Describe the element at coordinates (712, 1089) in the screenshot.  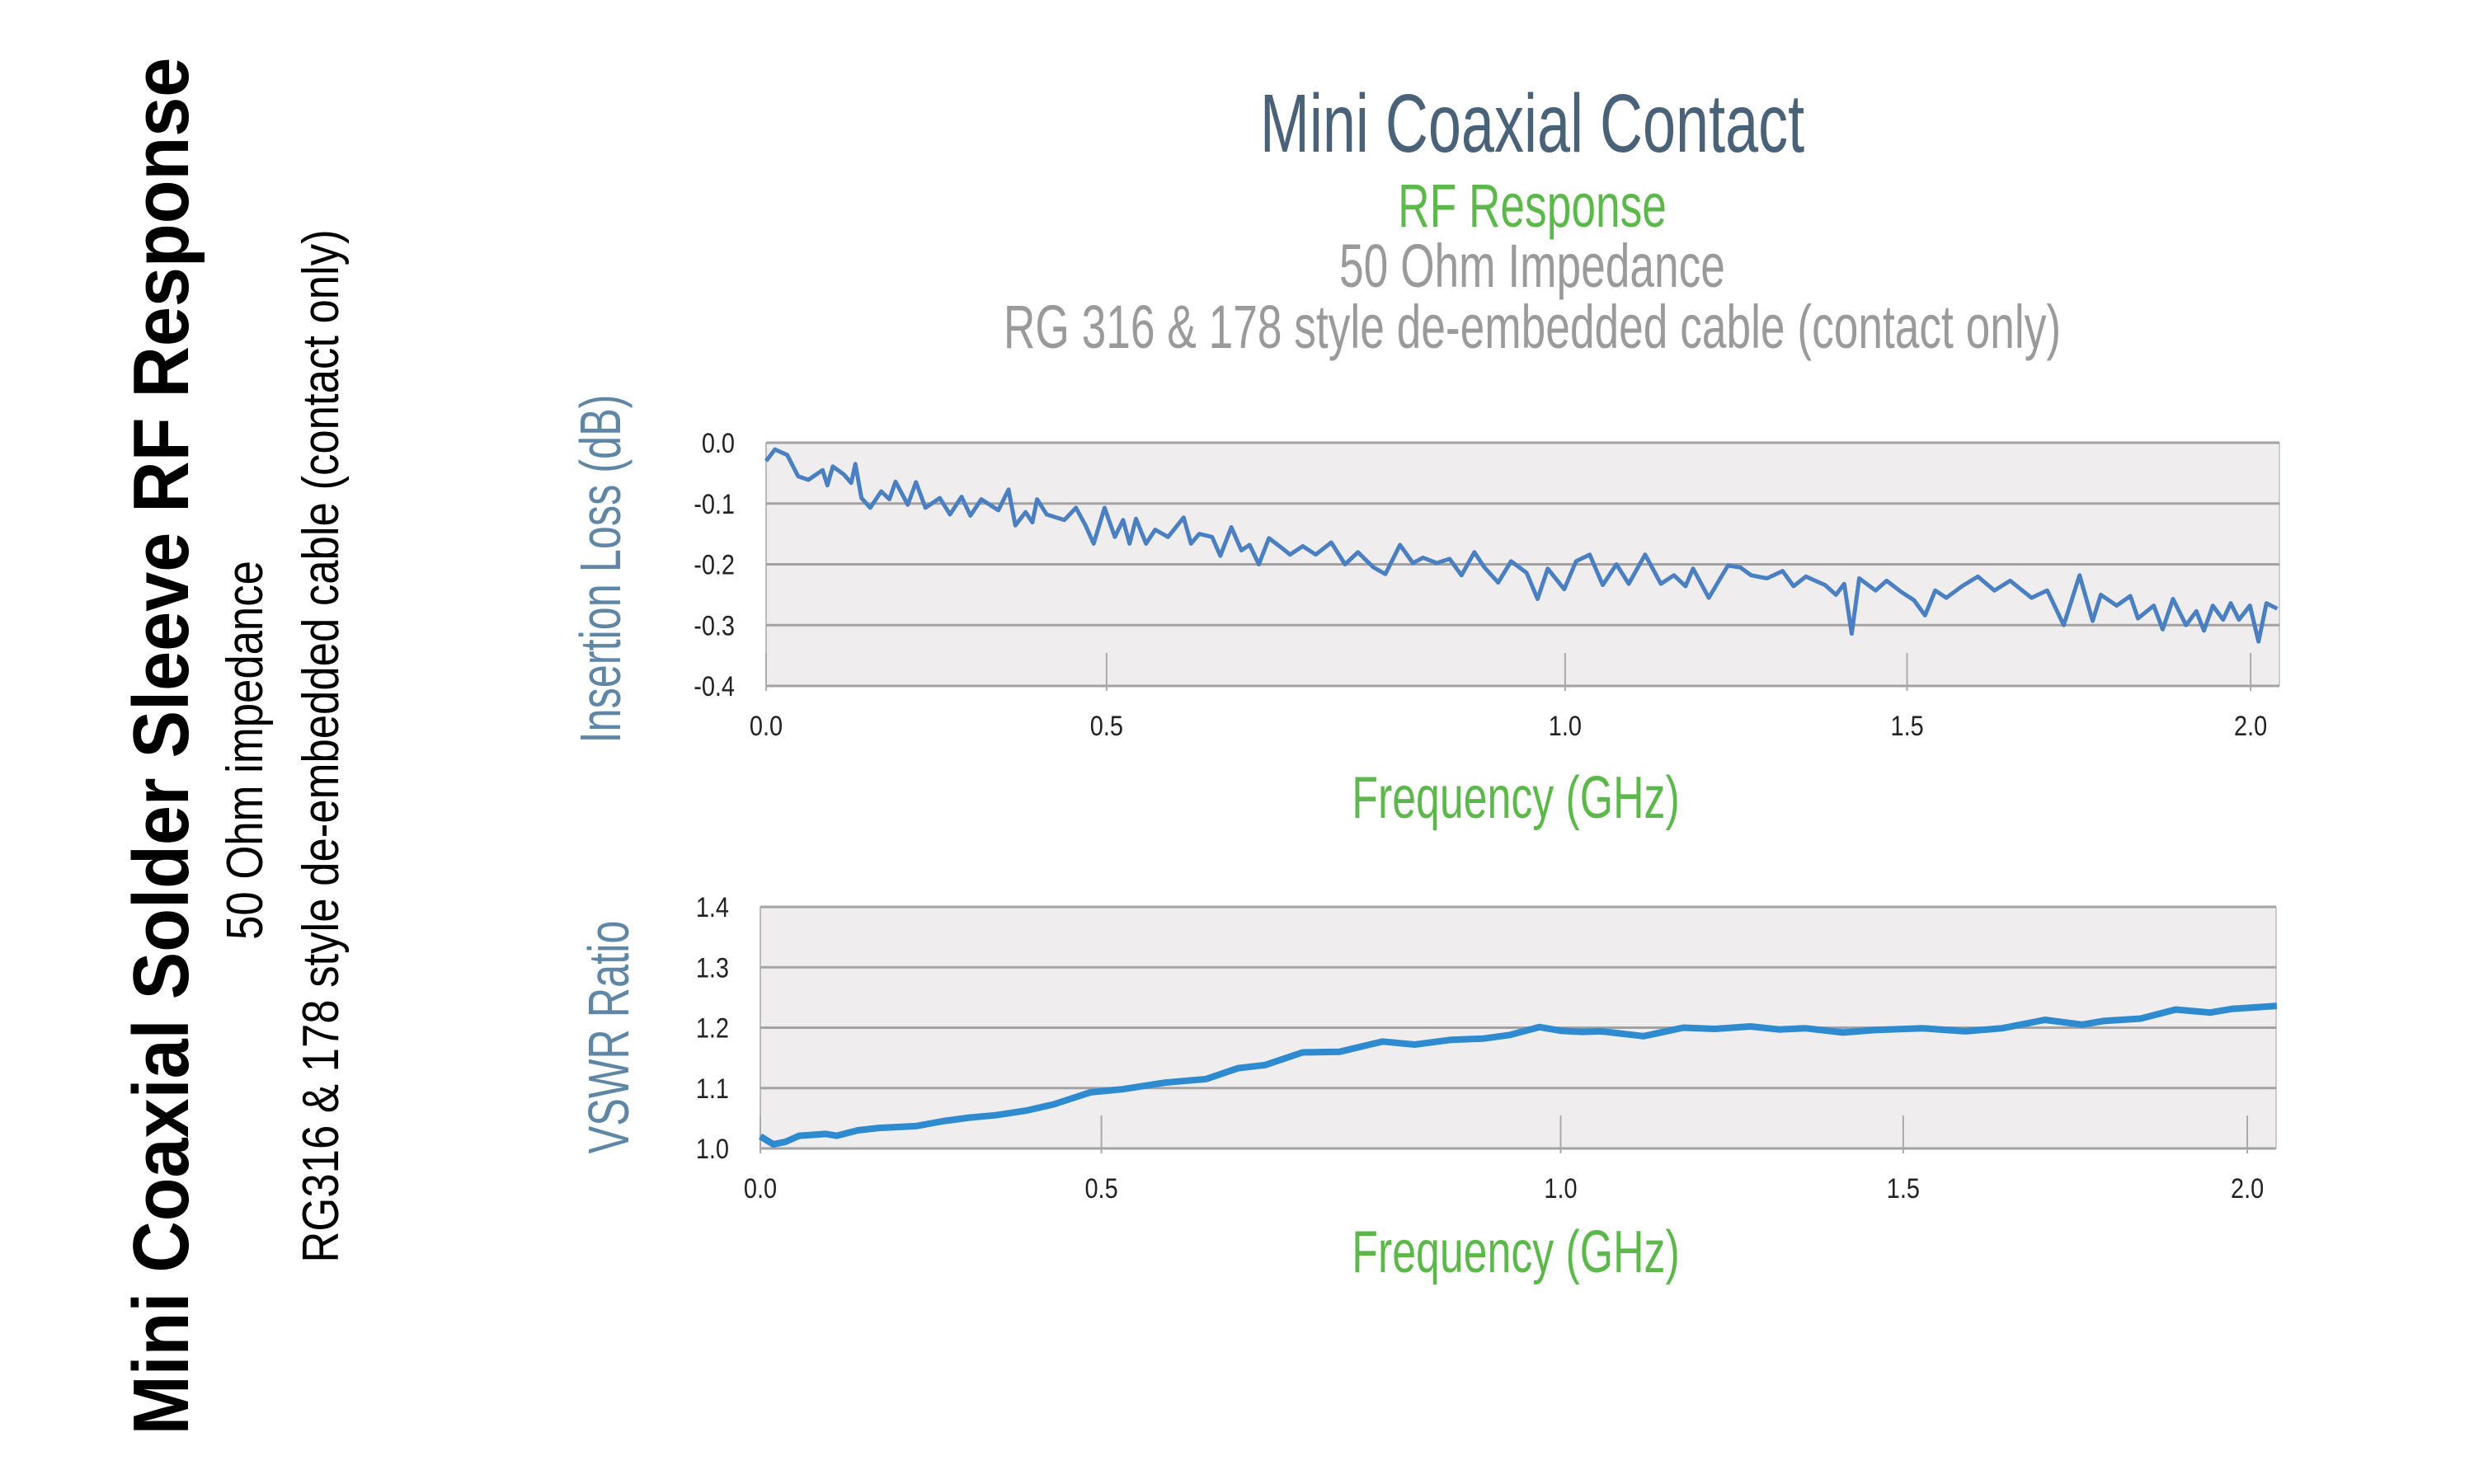
I see `y-tick-label: 1.1` at that location.